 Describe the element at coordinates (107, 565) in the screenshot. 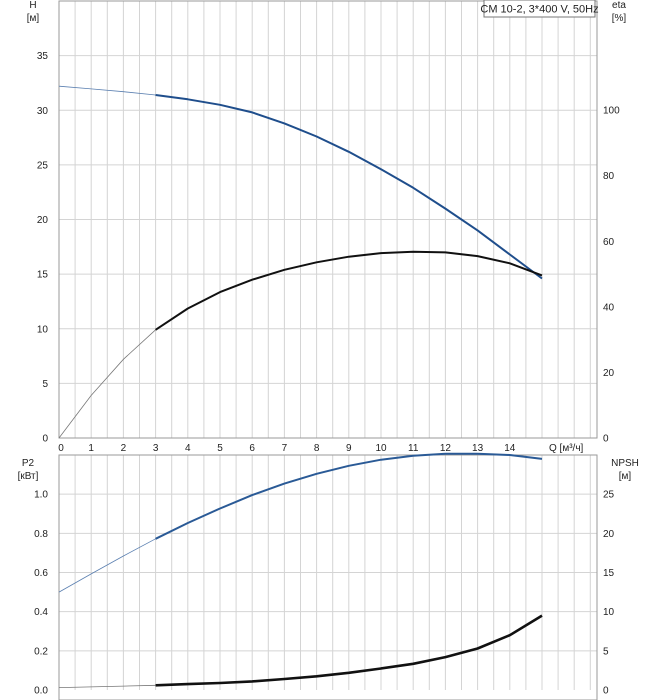

I see `power-curve-extrapolated` at that location.